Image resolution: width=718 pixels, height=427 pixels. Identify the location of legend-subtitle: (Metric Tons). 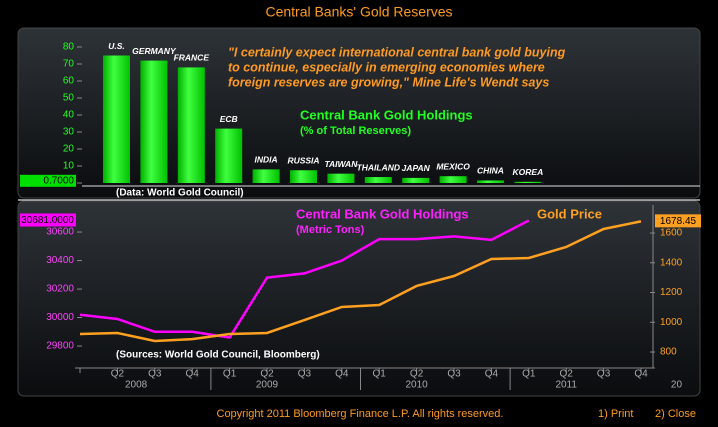
(330, 230).